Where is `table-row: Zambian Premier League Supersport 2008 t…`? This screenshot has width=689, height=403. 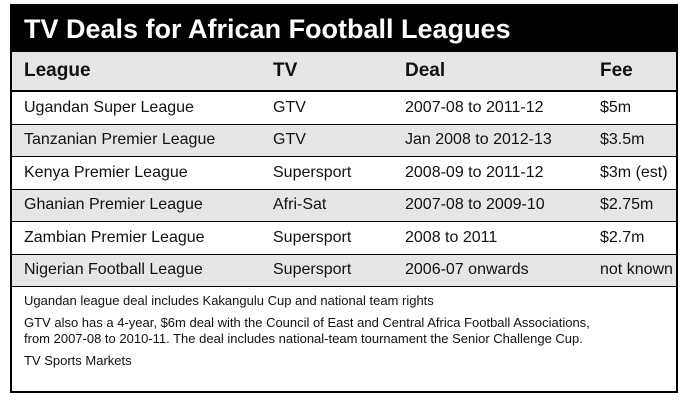
table-row: Zambian Premier League Supersport 2008 t… is located at coordinates (344, 238).